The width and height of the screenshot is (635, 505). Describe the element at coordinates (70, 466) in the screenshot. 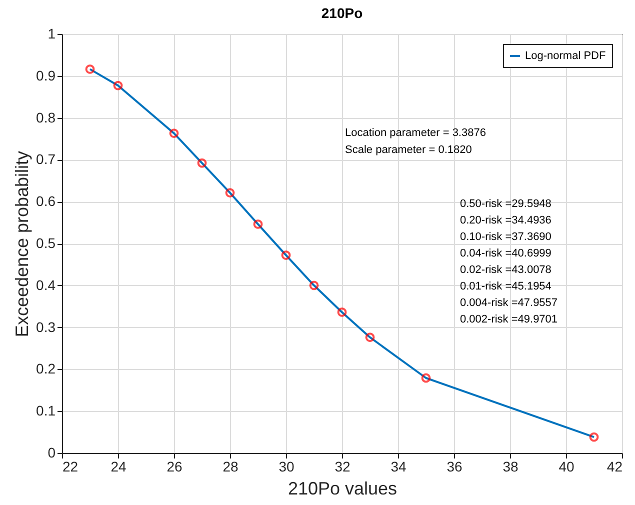

I see `x-tick-label: 22` at that location.